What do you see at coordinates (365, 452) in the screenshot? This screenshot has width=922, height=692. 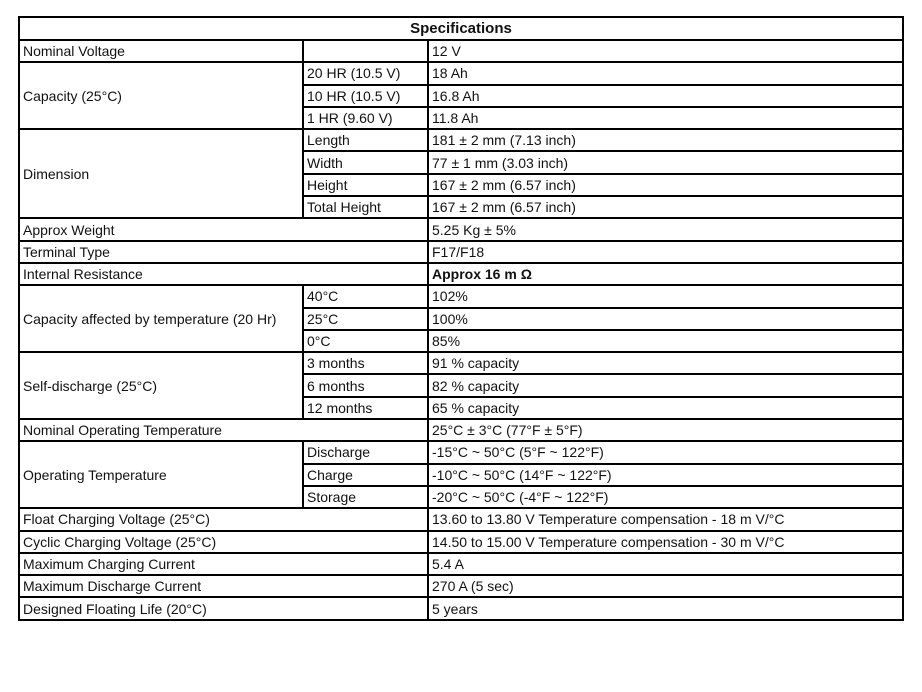 I see `spec-condition: Discharge` at bounding box center [365, 452].